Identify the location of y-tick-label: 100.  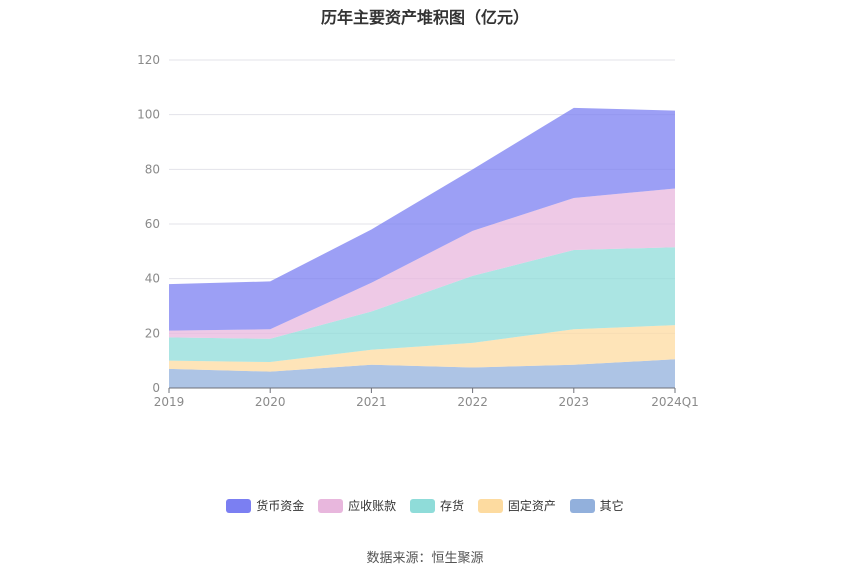
(148, 115).